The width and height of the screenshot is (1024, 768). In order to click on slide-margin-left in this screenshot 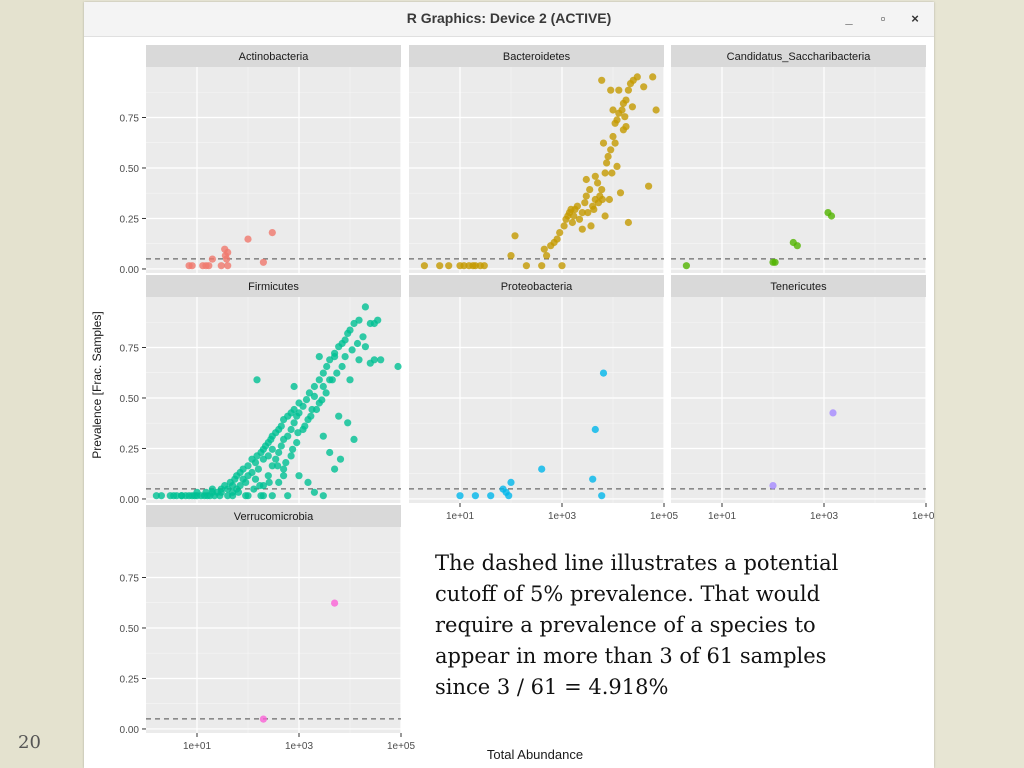, I will do `click(42, 384)`.